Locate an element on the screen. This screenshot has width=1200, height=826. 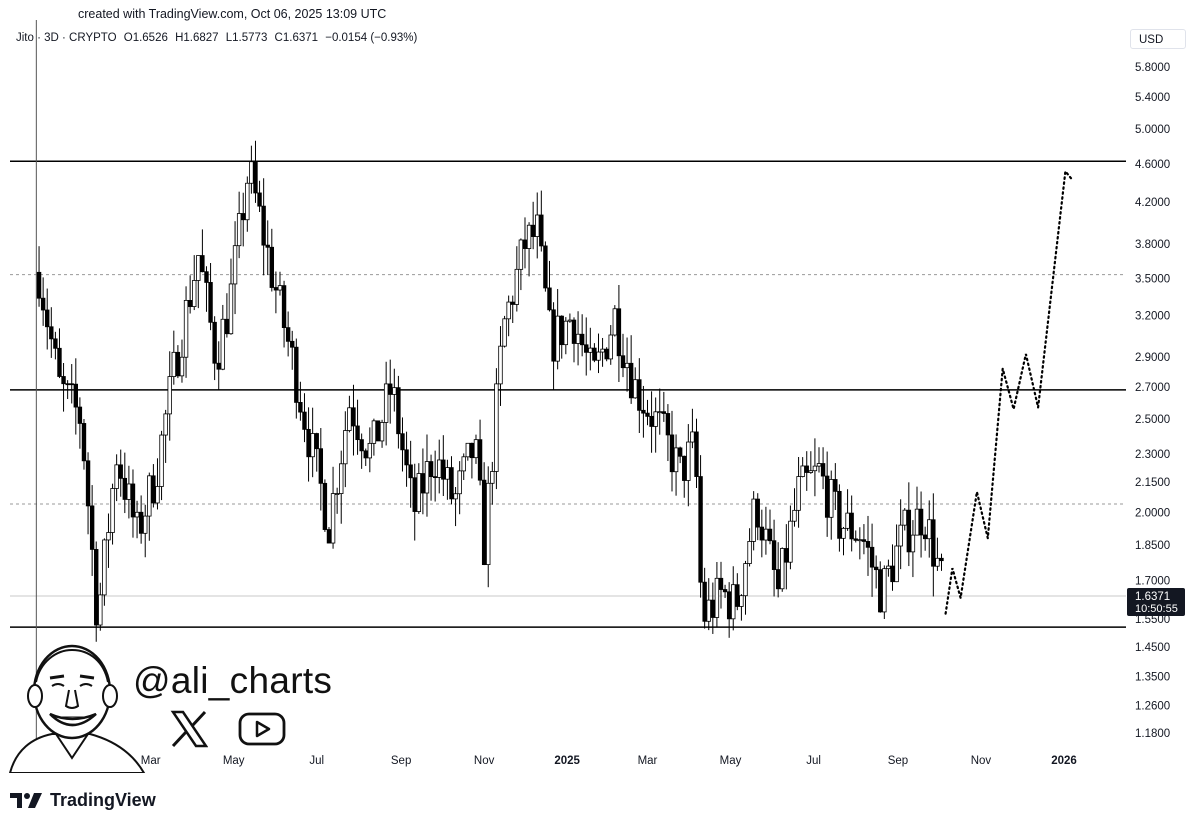
last-price-value: 1.6371 is located at coordinates (1152, 597).